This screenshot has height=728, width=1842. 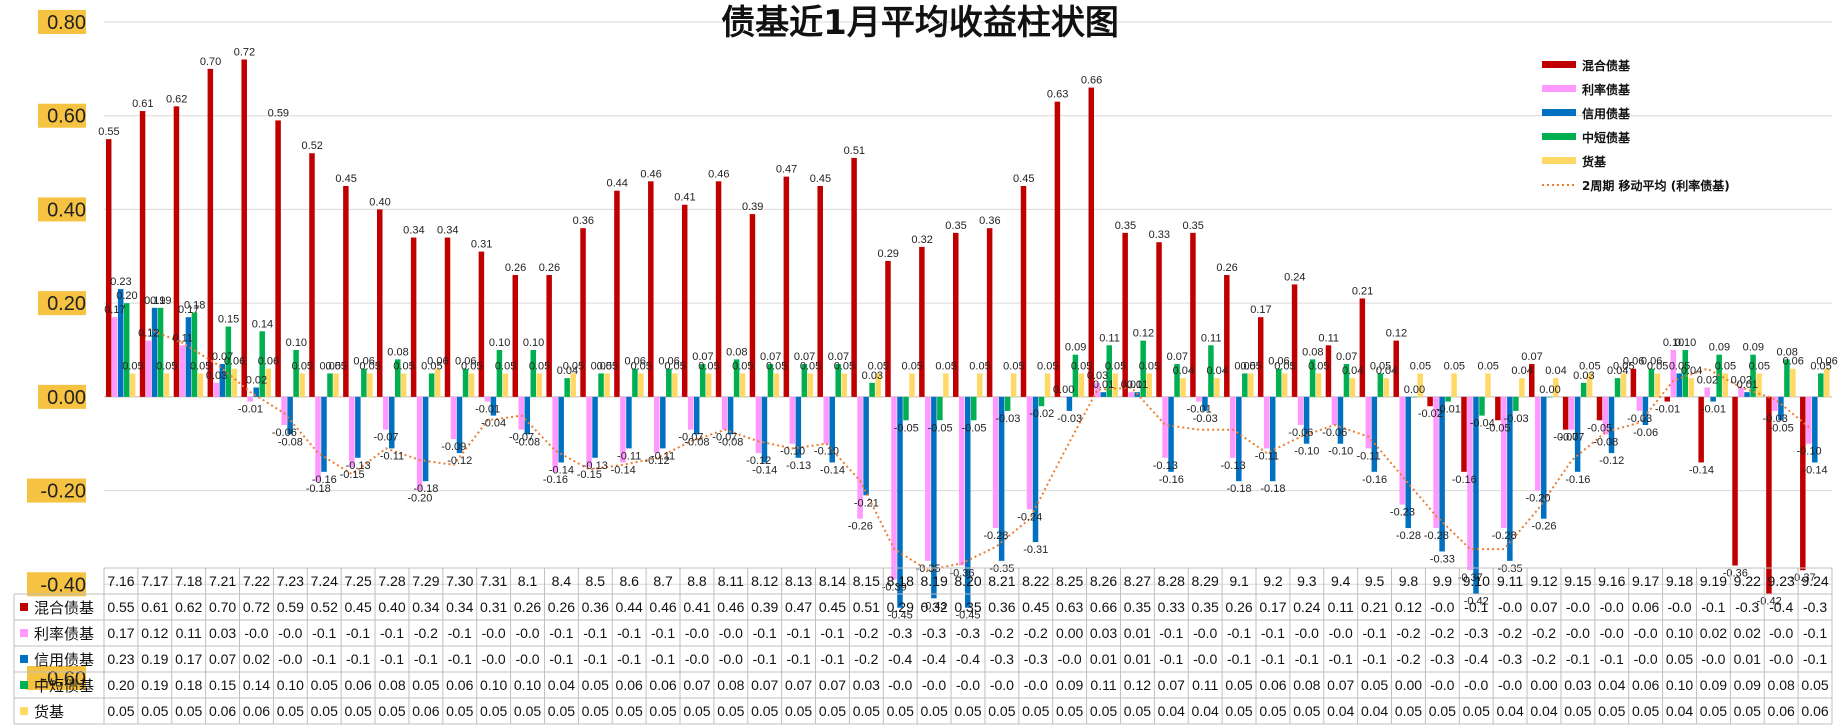 I want to click on y-tick-highlight, so click(x=62, y=22).